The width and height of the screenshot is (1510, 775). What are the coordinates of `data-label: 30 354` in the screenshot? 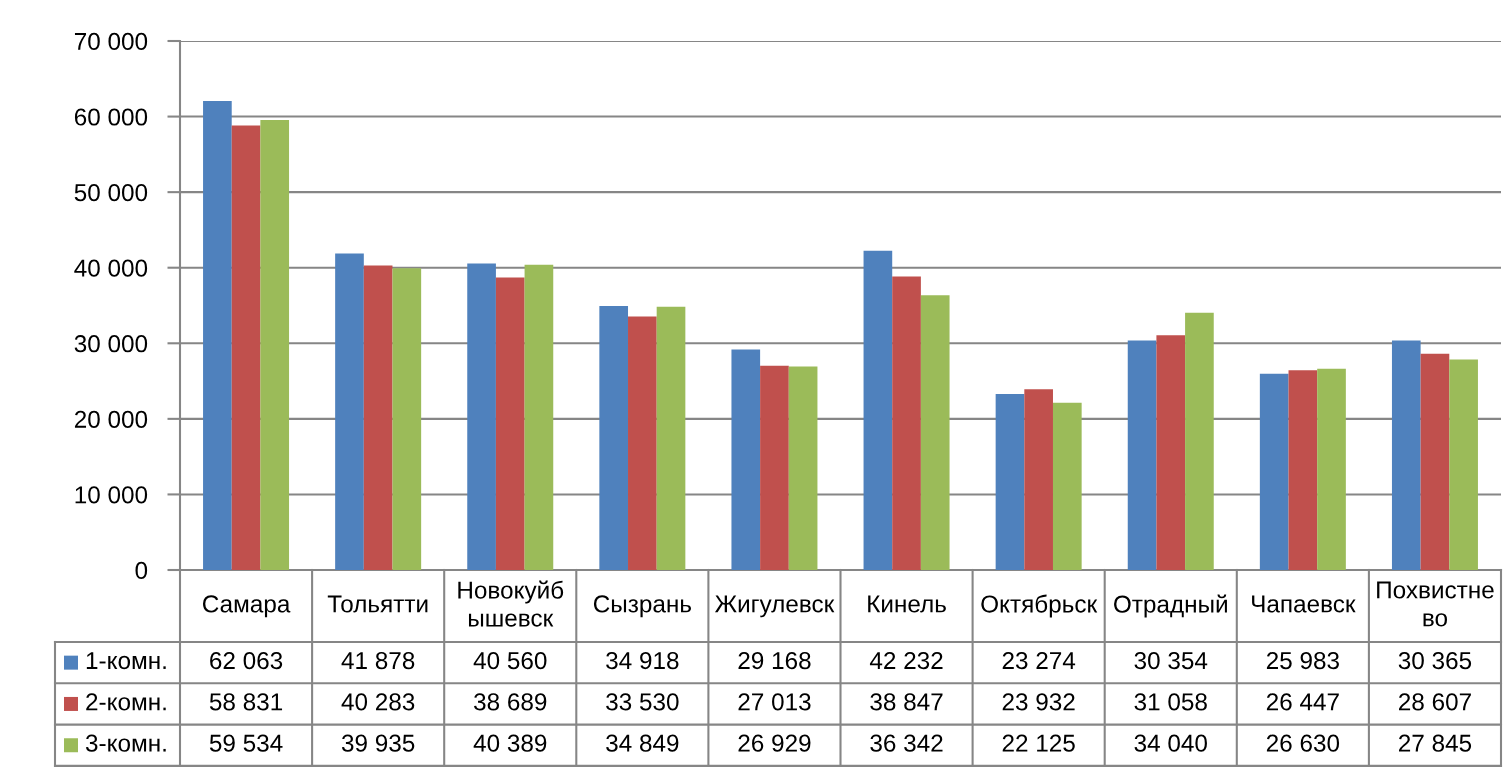 It's located at (1171, 660).